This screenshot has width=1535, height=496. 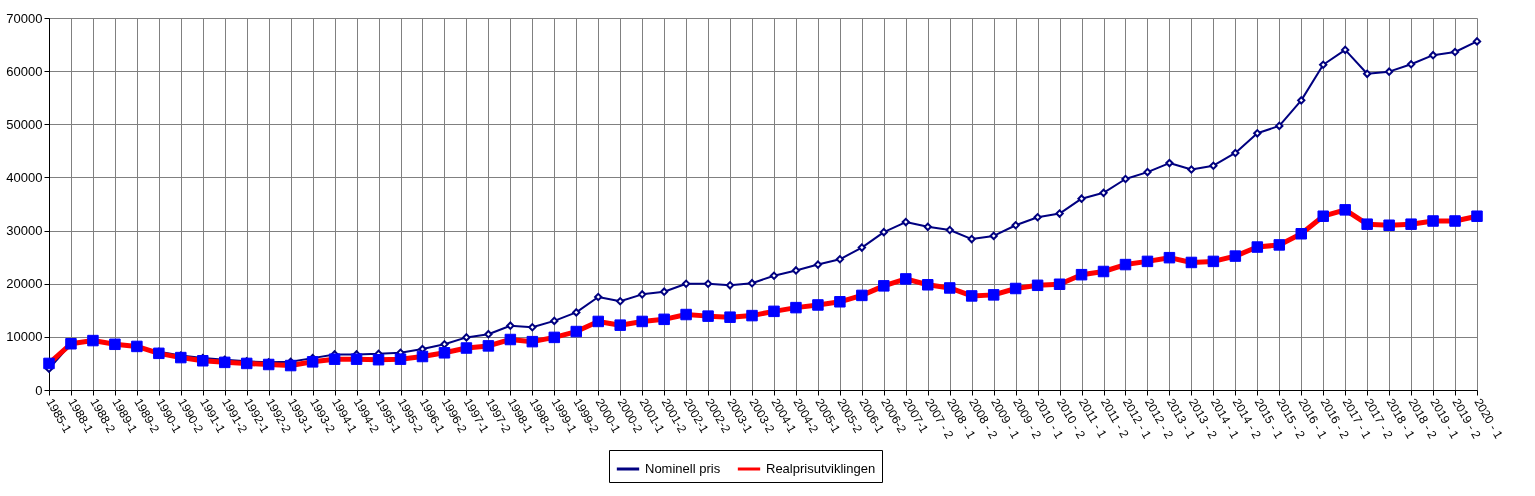 I want to click on y-tick-label: 20000, so click(x=24, y=284).